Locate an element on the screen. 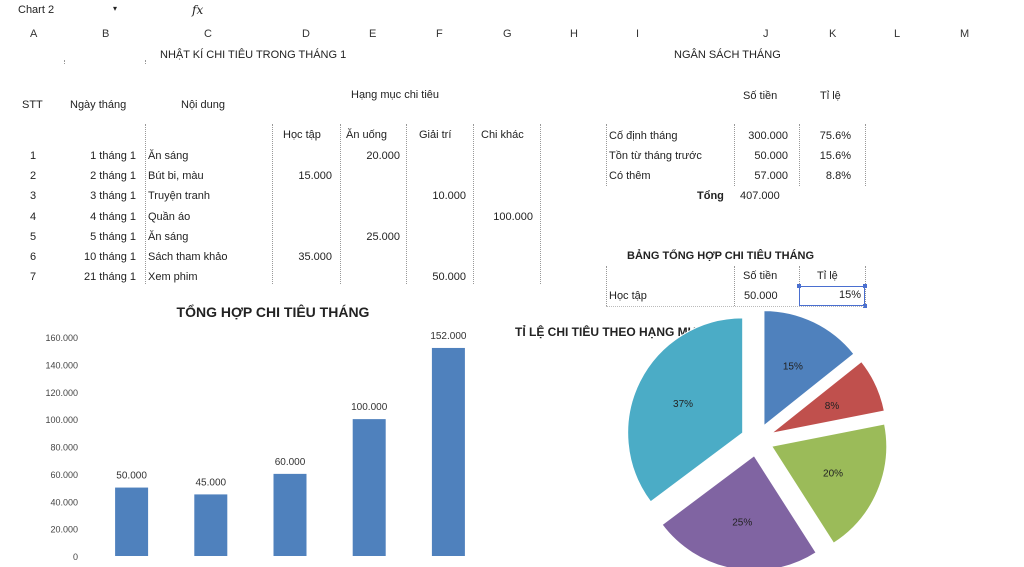  row-hoc-tap: 35.000 is located at coordinates (315, 257).